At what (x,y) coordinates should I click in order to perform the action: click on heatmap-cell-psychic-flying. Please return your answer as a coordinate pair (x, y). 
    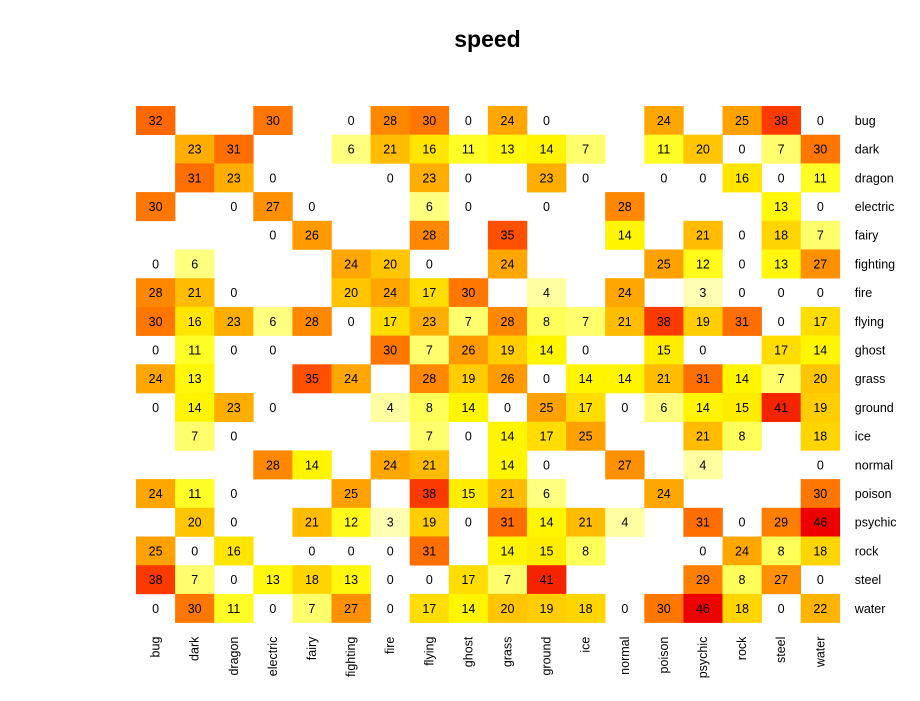
    Looking at the image, I should click on (429, 522).